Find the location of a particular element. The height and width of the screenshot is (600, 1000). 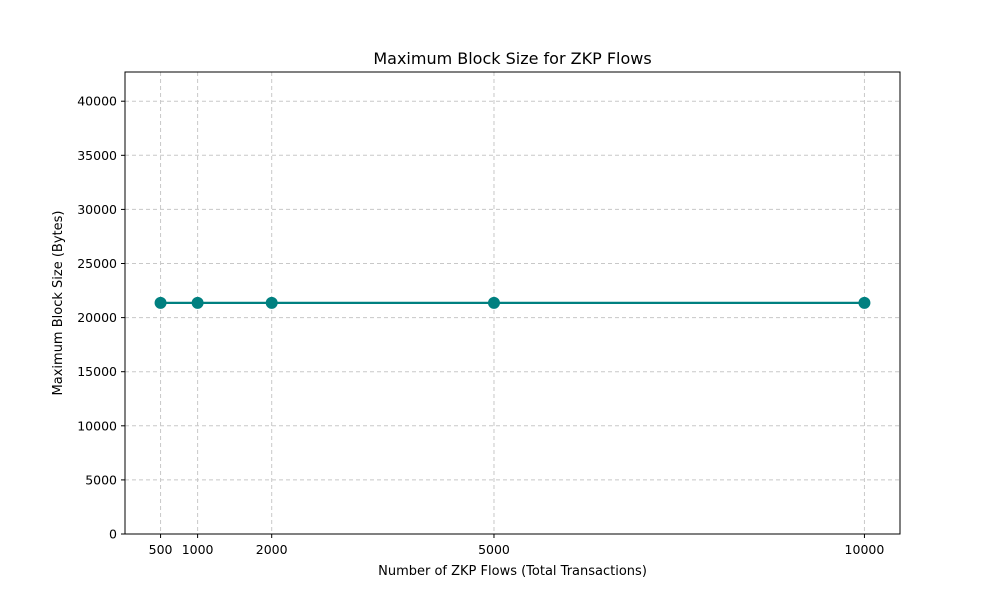

y-tick-label: 30000 is located at coordinates (97, 209).